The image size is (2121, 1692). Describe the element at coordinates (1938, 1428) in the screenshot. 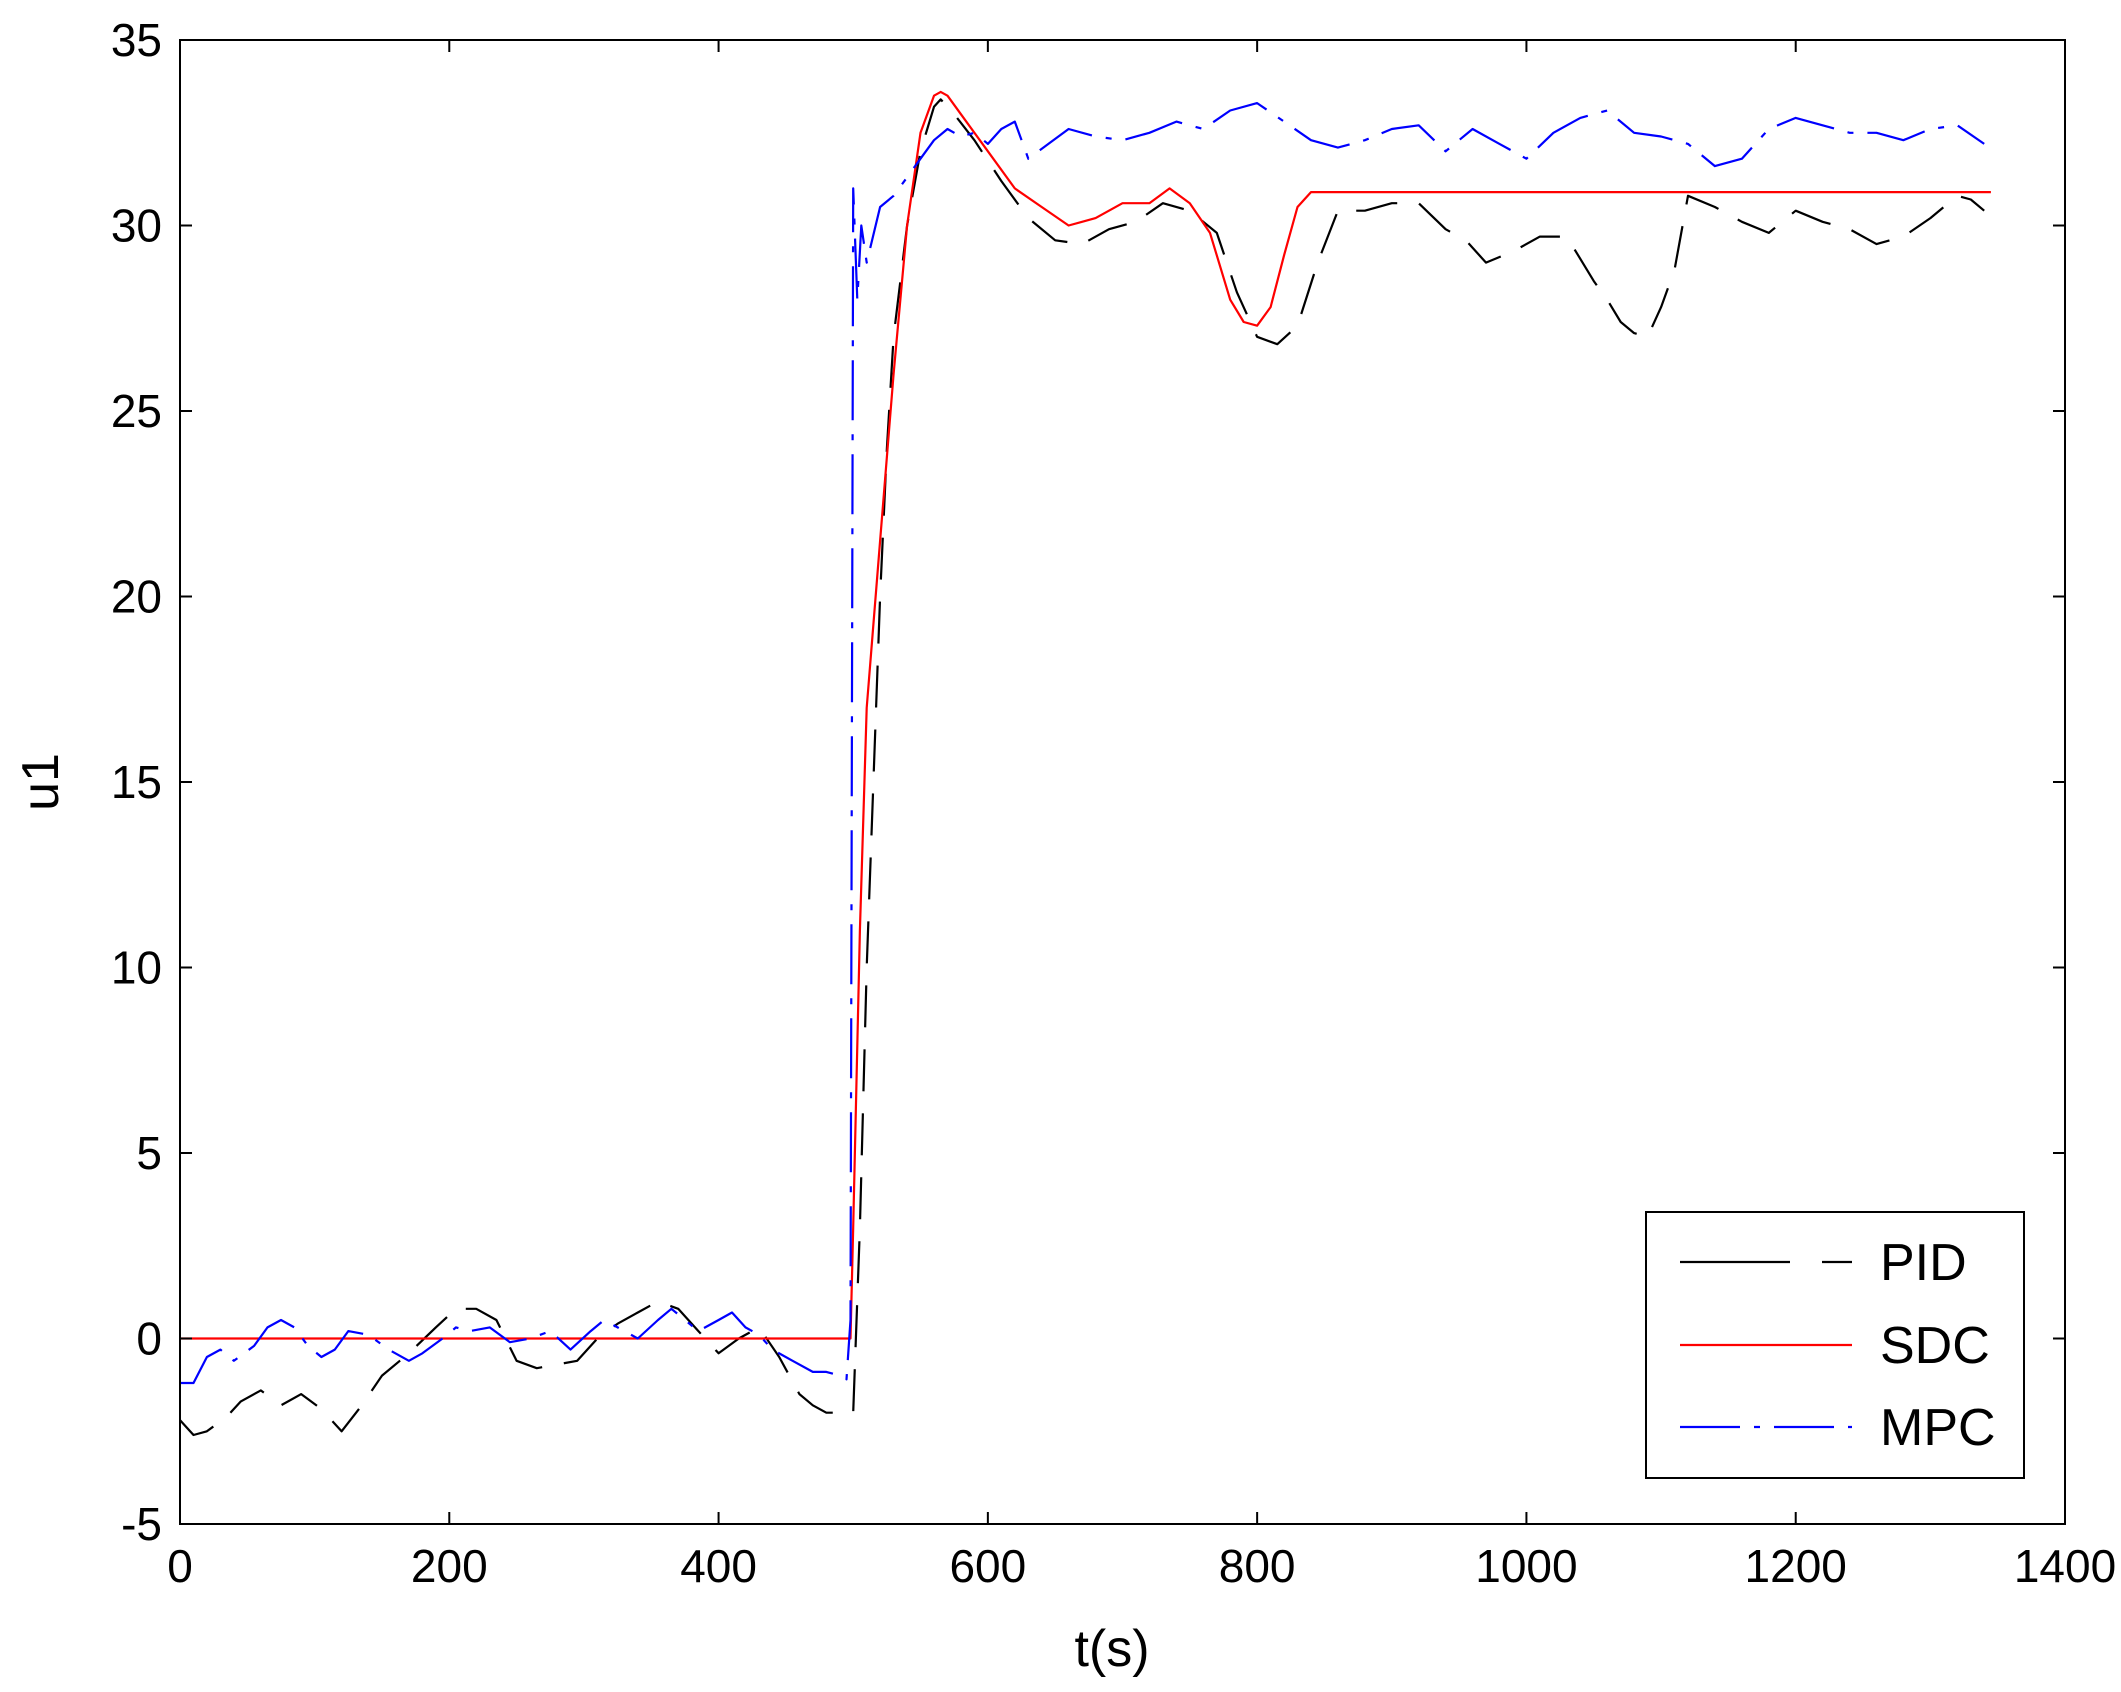

I see `legend-label-mpc: MPC` at that location.